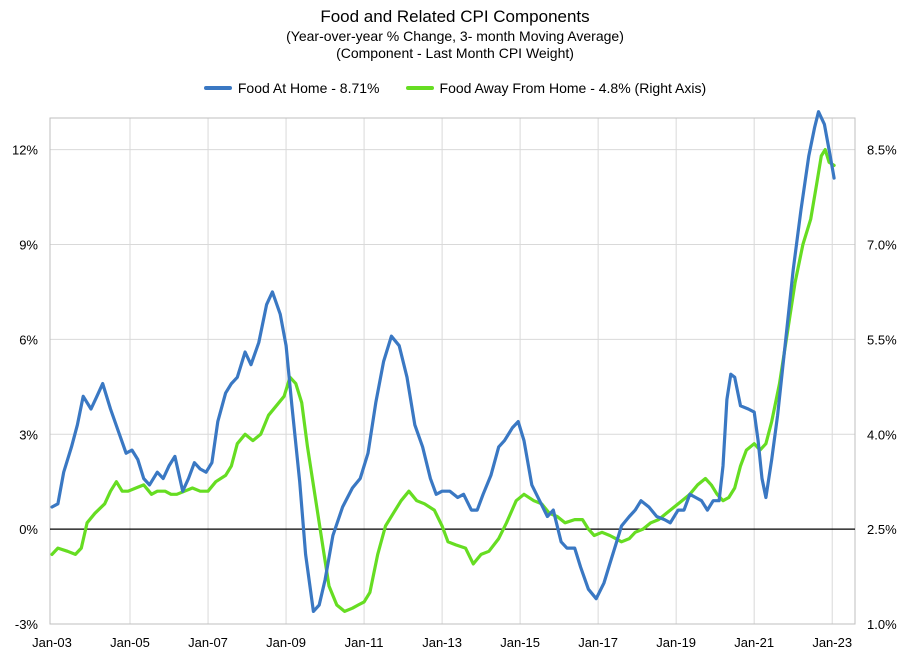  What do you see at coordinates (882, 624) in the screenshot?
I see `y-right-tick-label: 1.0%` at bounding box center [882, 624].